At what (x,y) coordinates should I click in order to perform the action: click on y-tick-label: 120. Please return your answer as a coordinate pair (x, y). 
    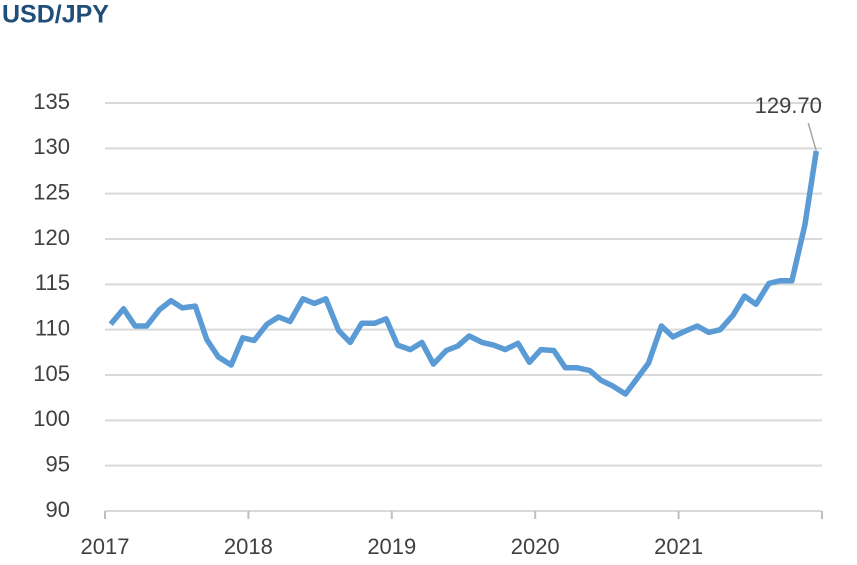
    Looking at the image, I should click on (51, 237).